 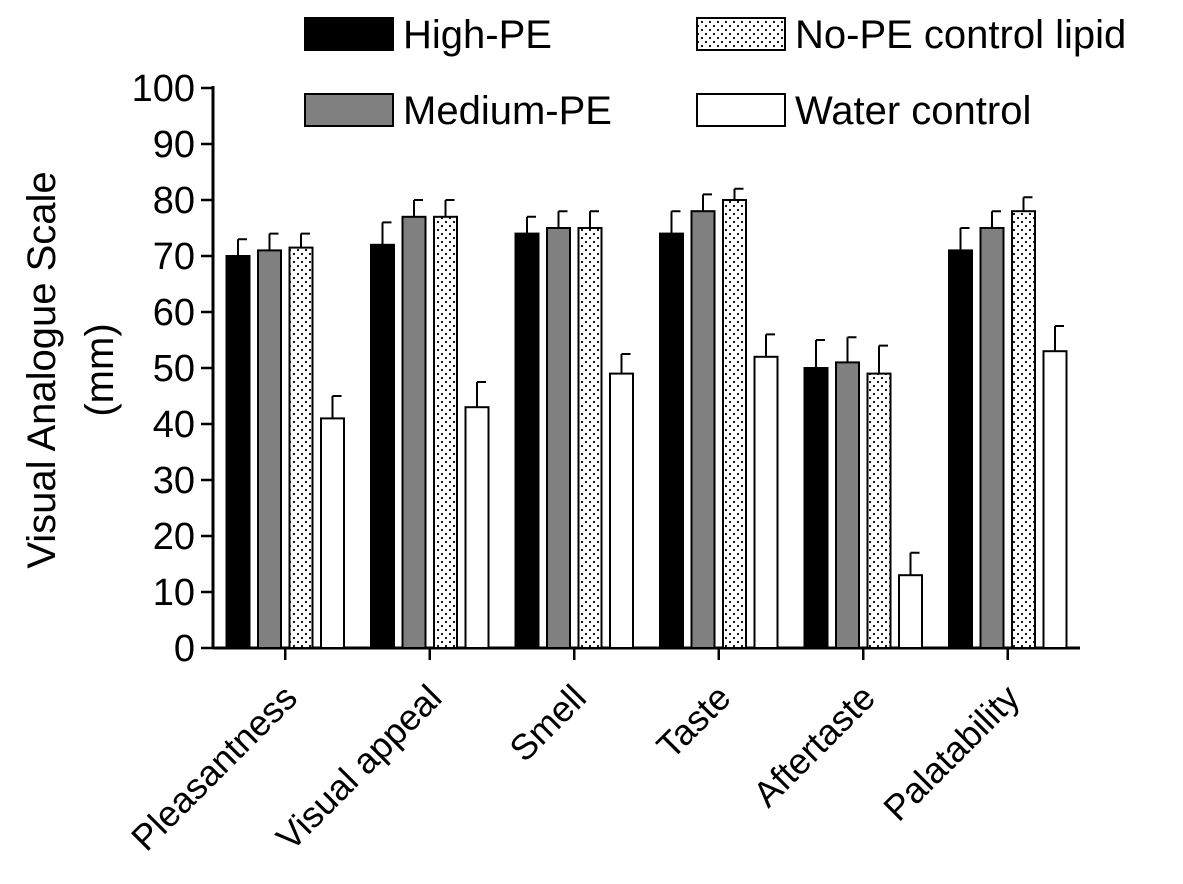 I want to click on x-category-label: Palatability, so click(x=951, y=753).